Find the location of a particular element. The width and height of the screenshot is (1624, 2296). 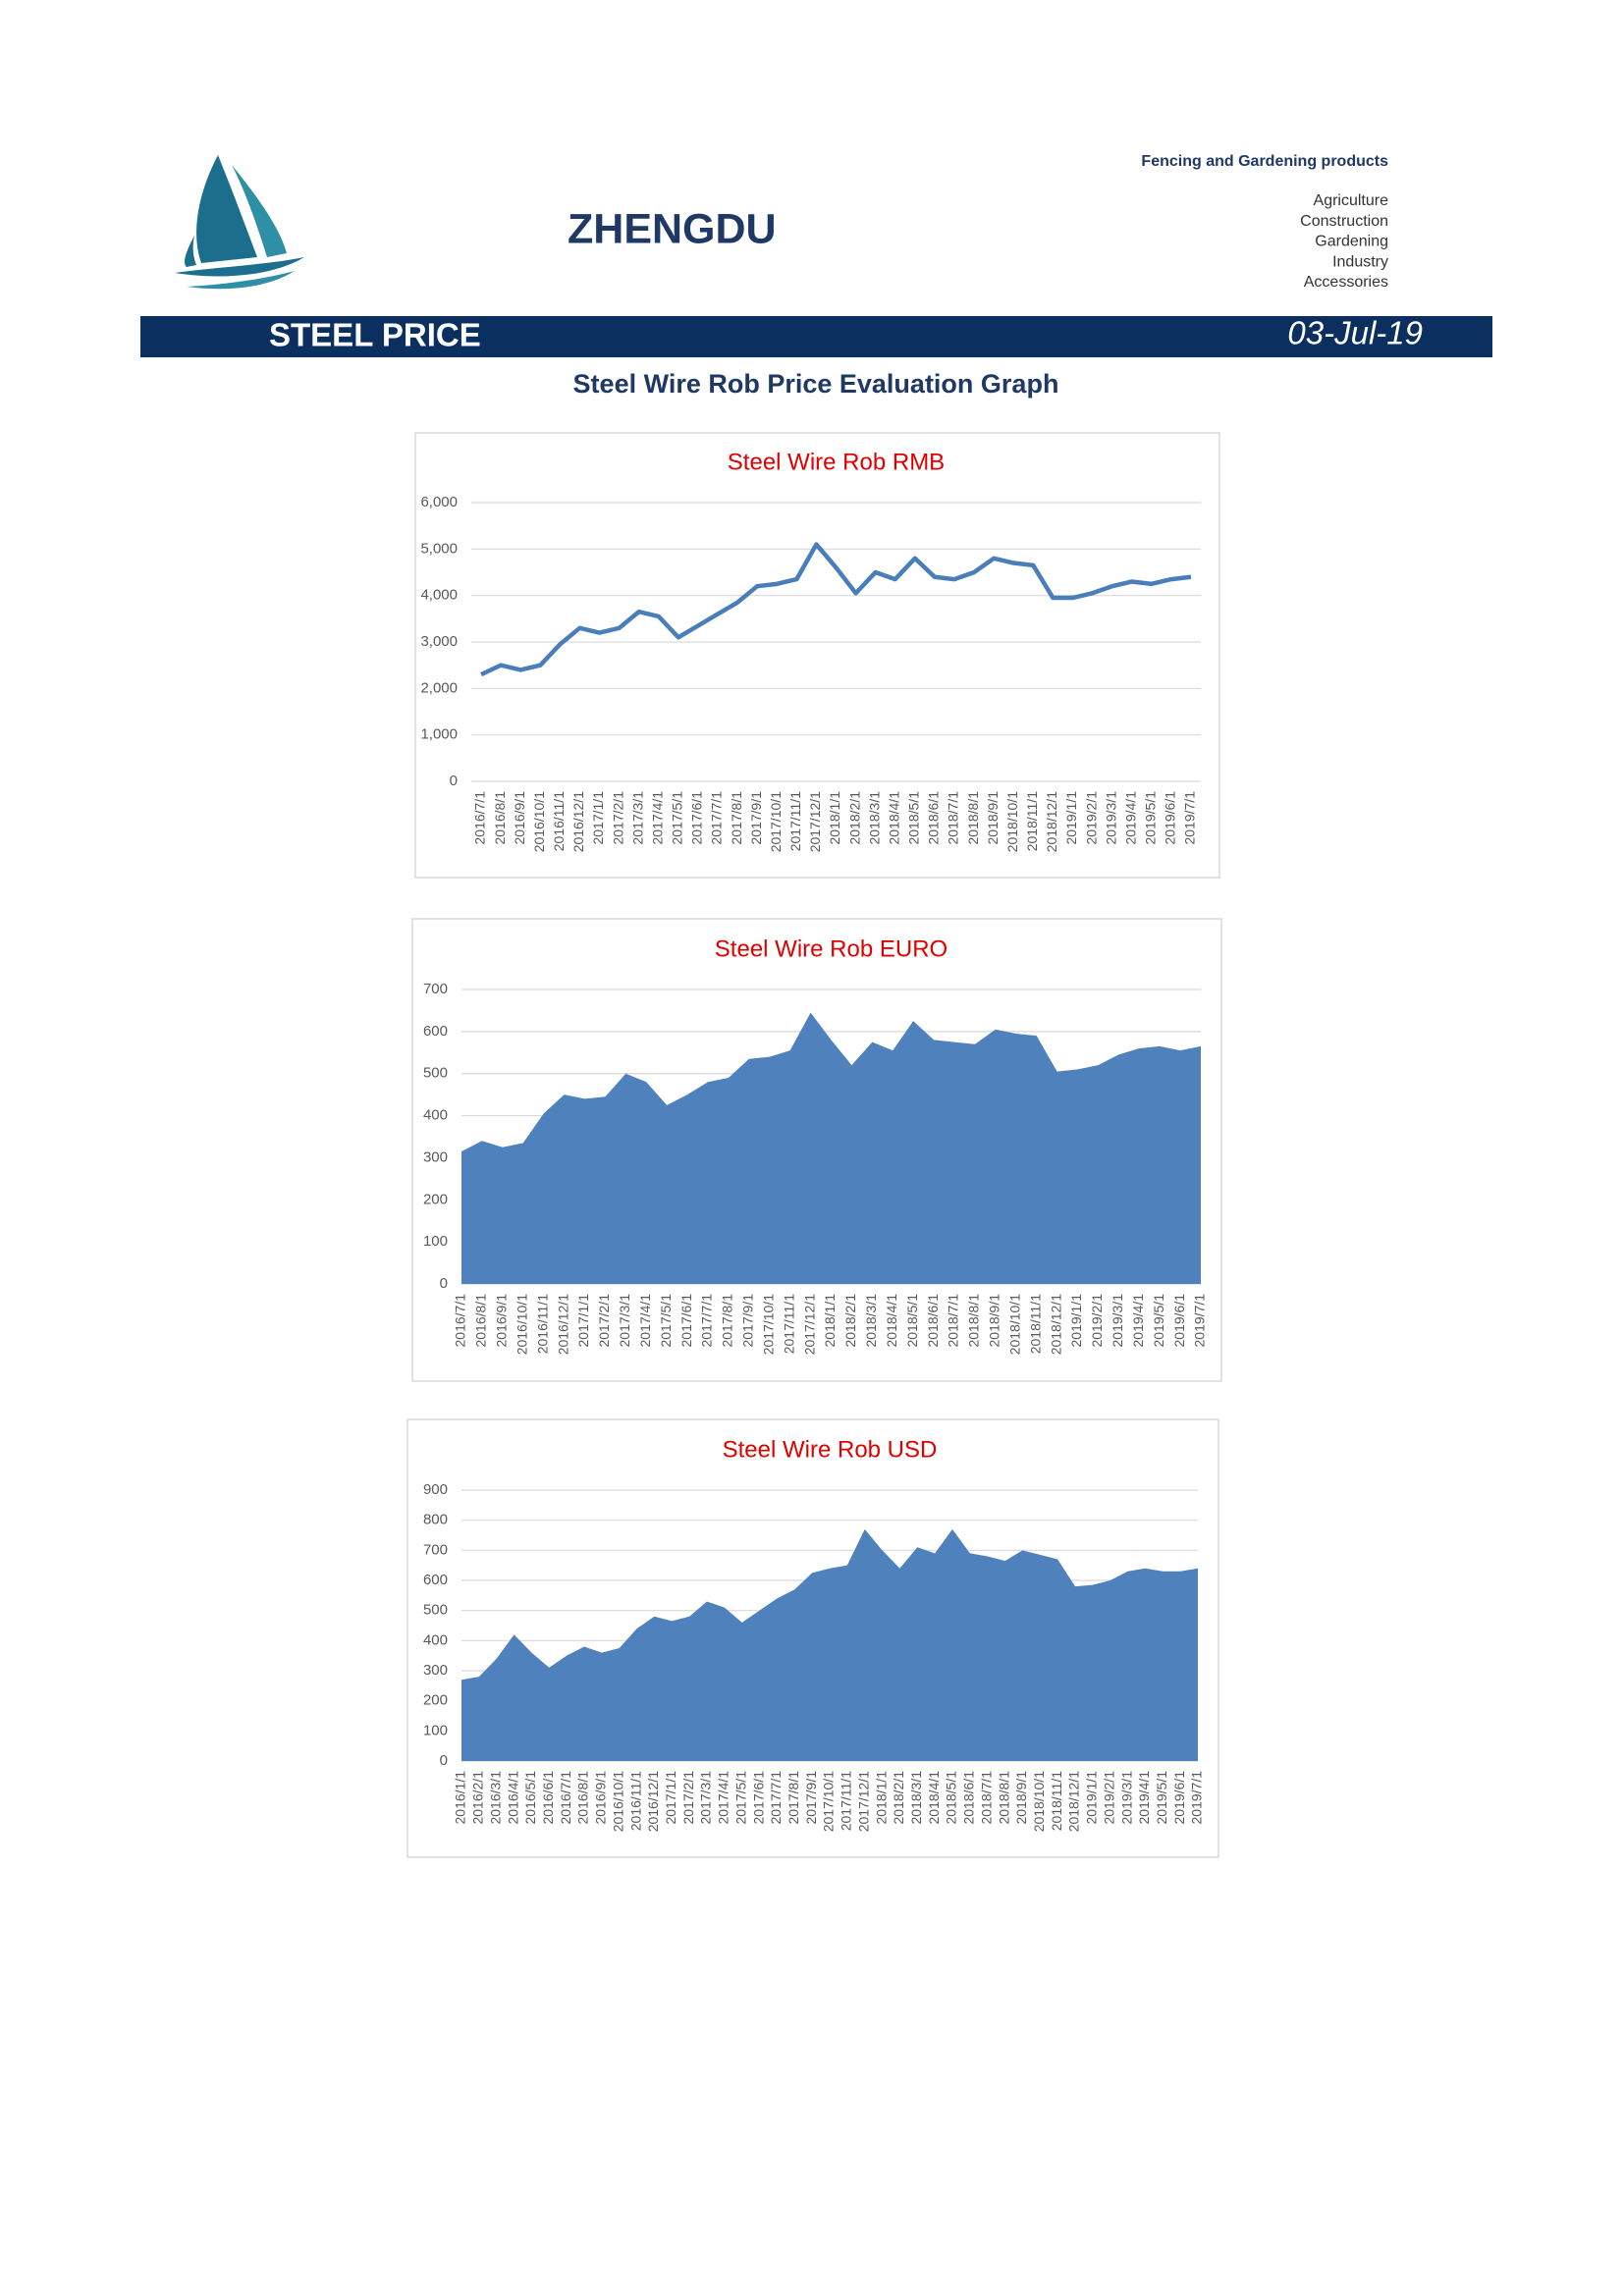

x-tick-label: 2016/9/1 is located at coordinates (519, 818).